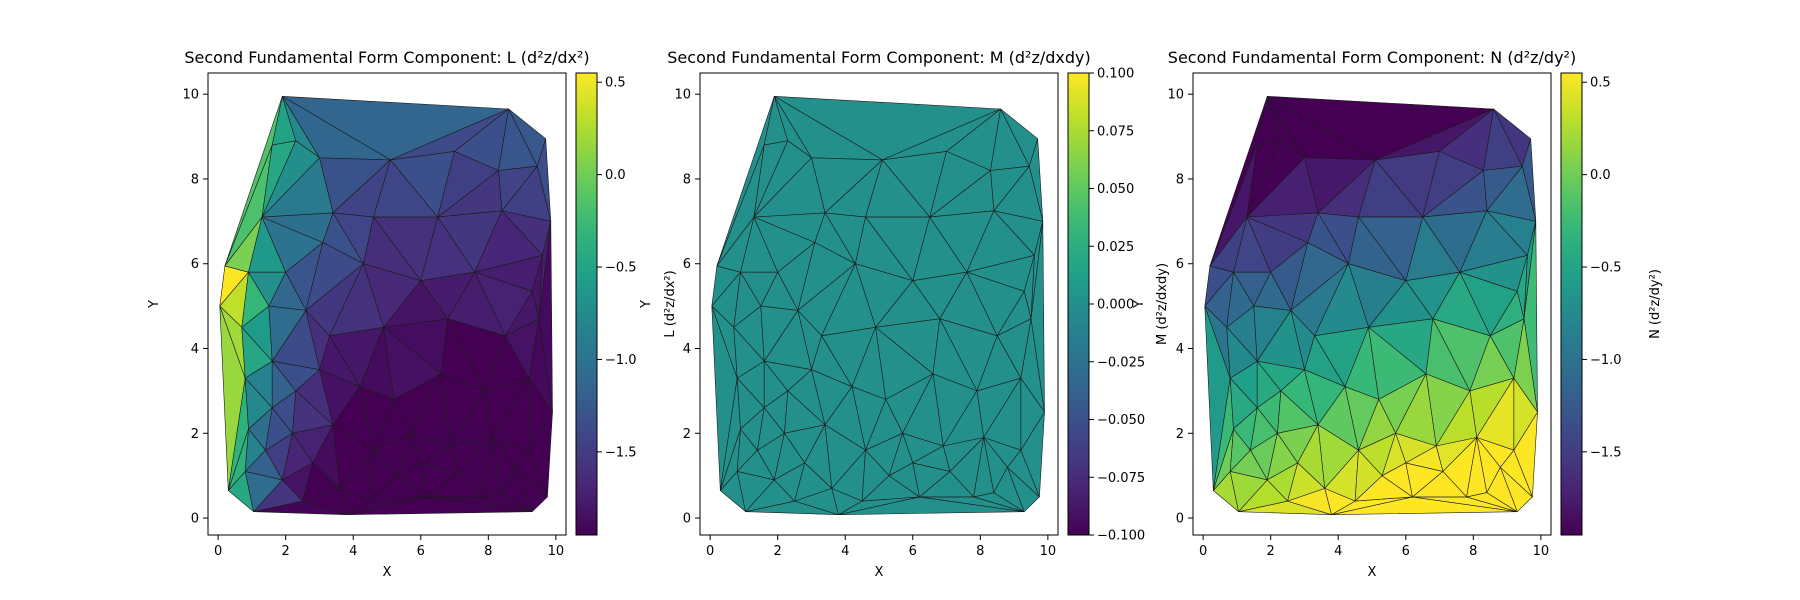  Describe the element at coordinates (1121, 362) in the screenshot. I see `colorbar-tick-label: −0.025` at that location.